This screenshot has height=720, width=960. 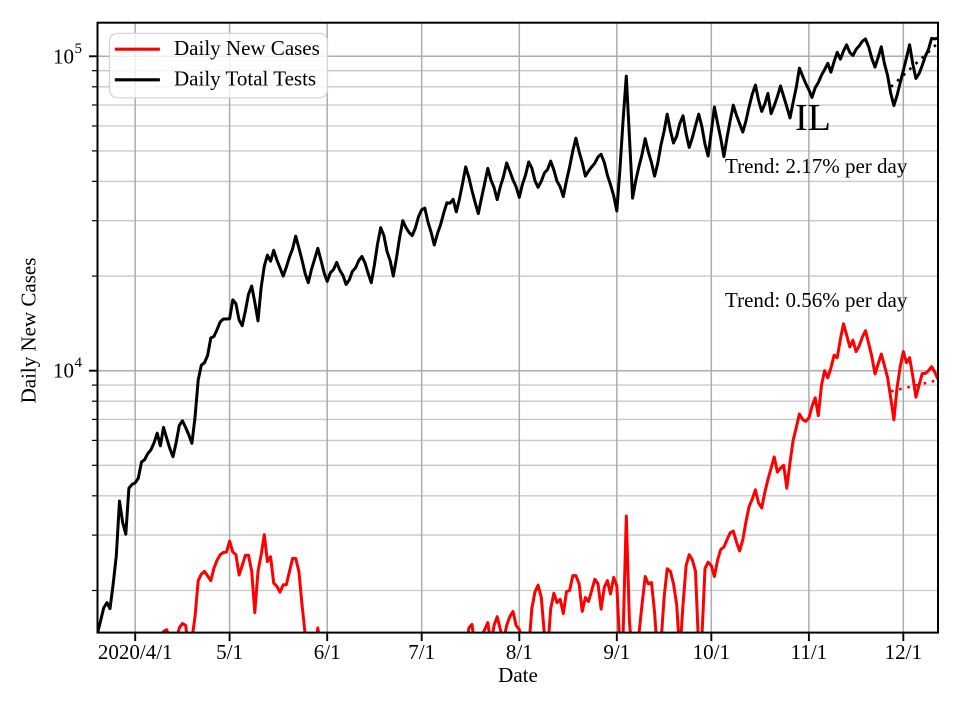 I want to click on svg-text: 11/1, so click(x=809, y=652).